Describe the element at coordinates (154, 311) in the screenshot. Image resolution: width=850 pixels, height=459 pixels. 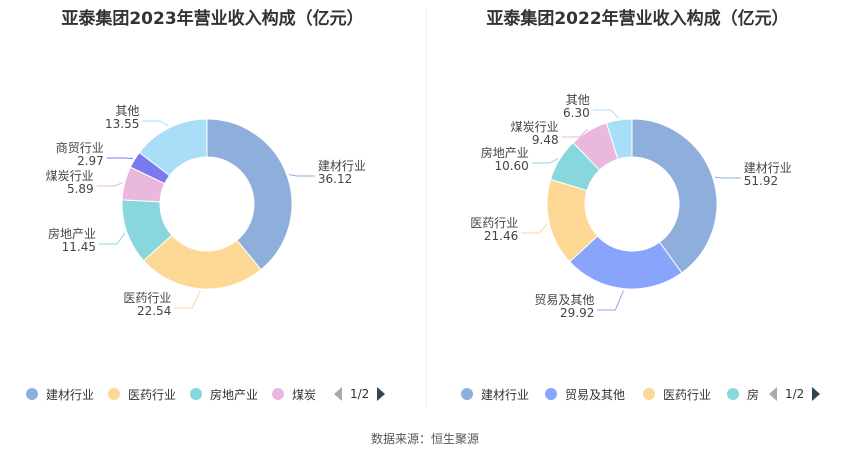
I see `slice-value-label: 22.54` at that location.